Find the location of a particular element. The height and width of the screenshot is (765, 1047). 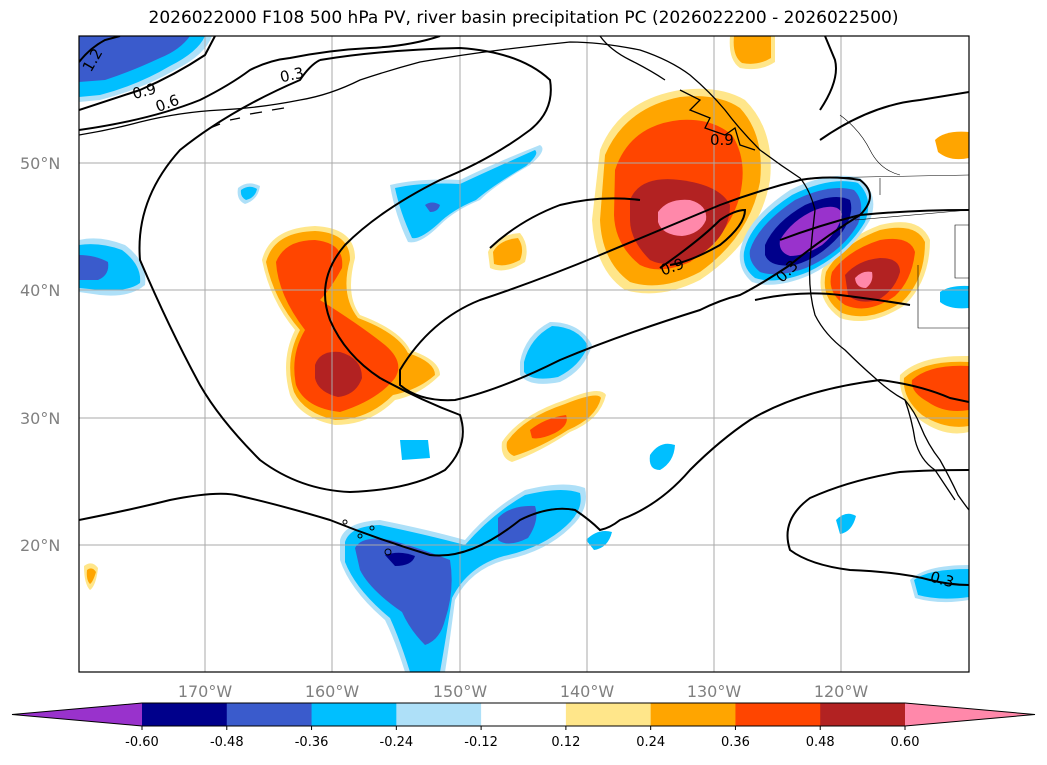

precip-region-ca-dark is located at coordinates (872, 280).